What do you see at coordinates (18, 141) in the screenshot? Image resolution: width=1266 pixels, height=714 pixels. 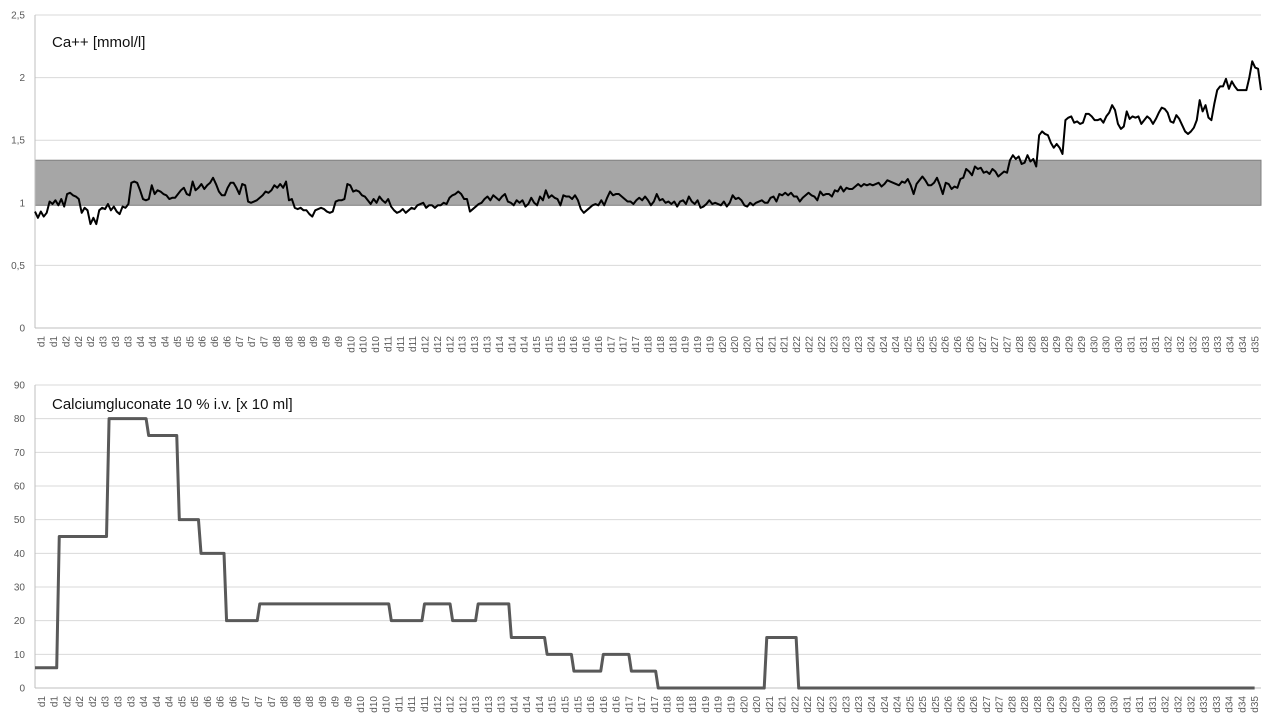 I see `calcium-y-tick-label: 1,5` at bounding box center [18, 141].